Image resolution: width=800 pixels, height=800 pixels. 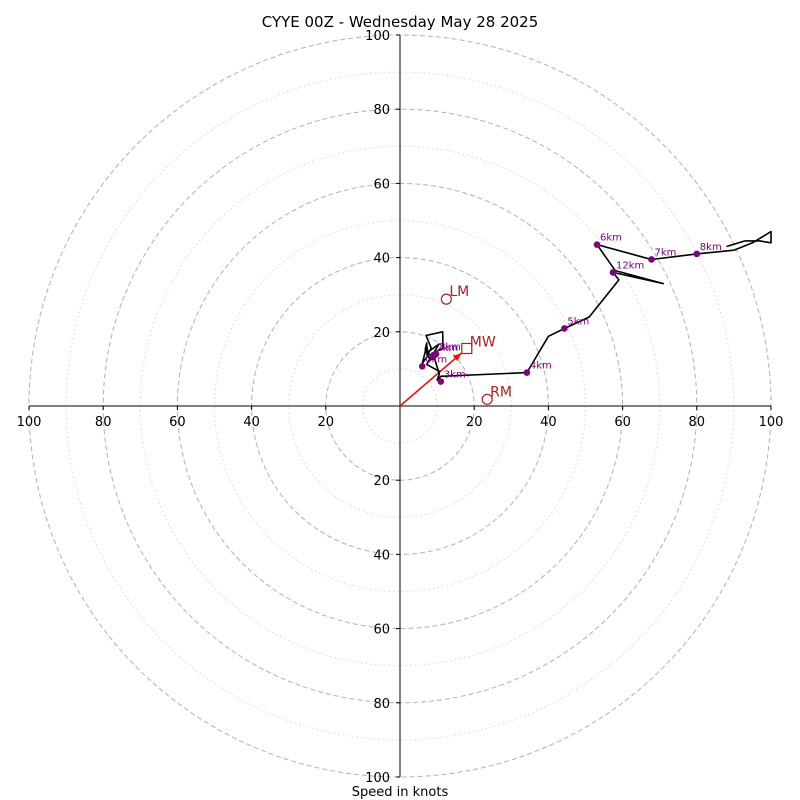 I want to click on right-mover-marker, so click(x=487, y=399).